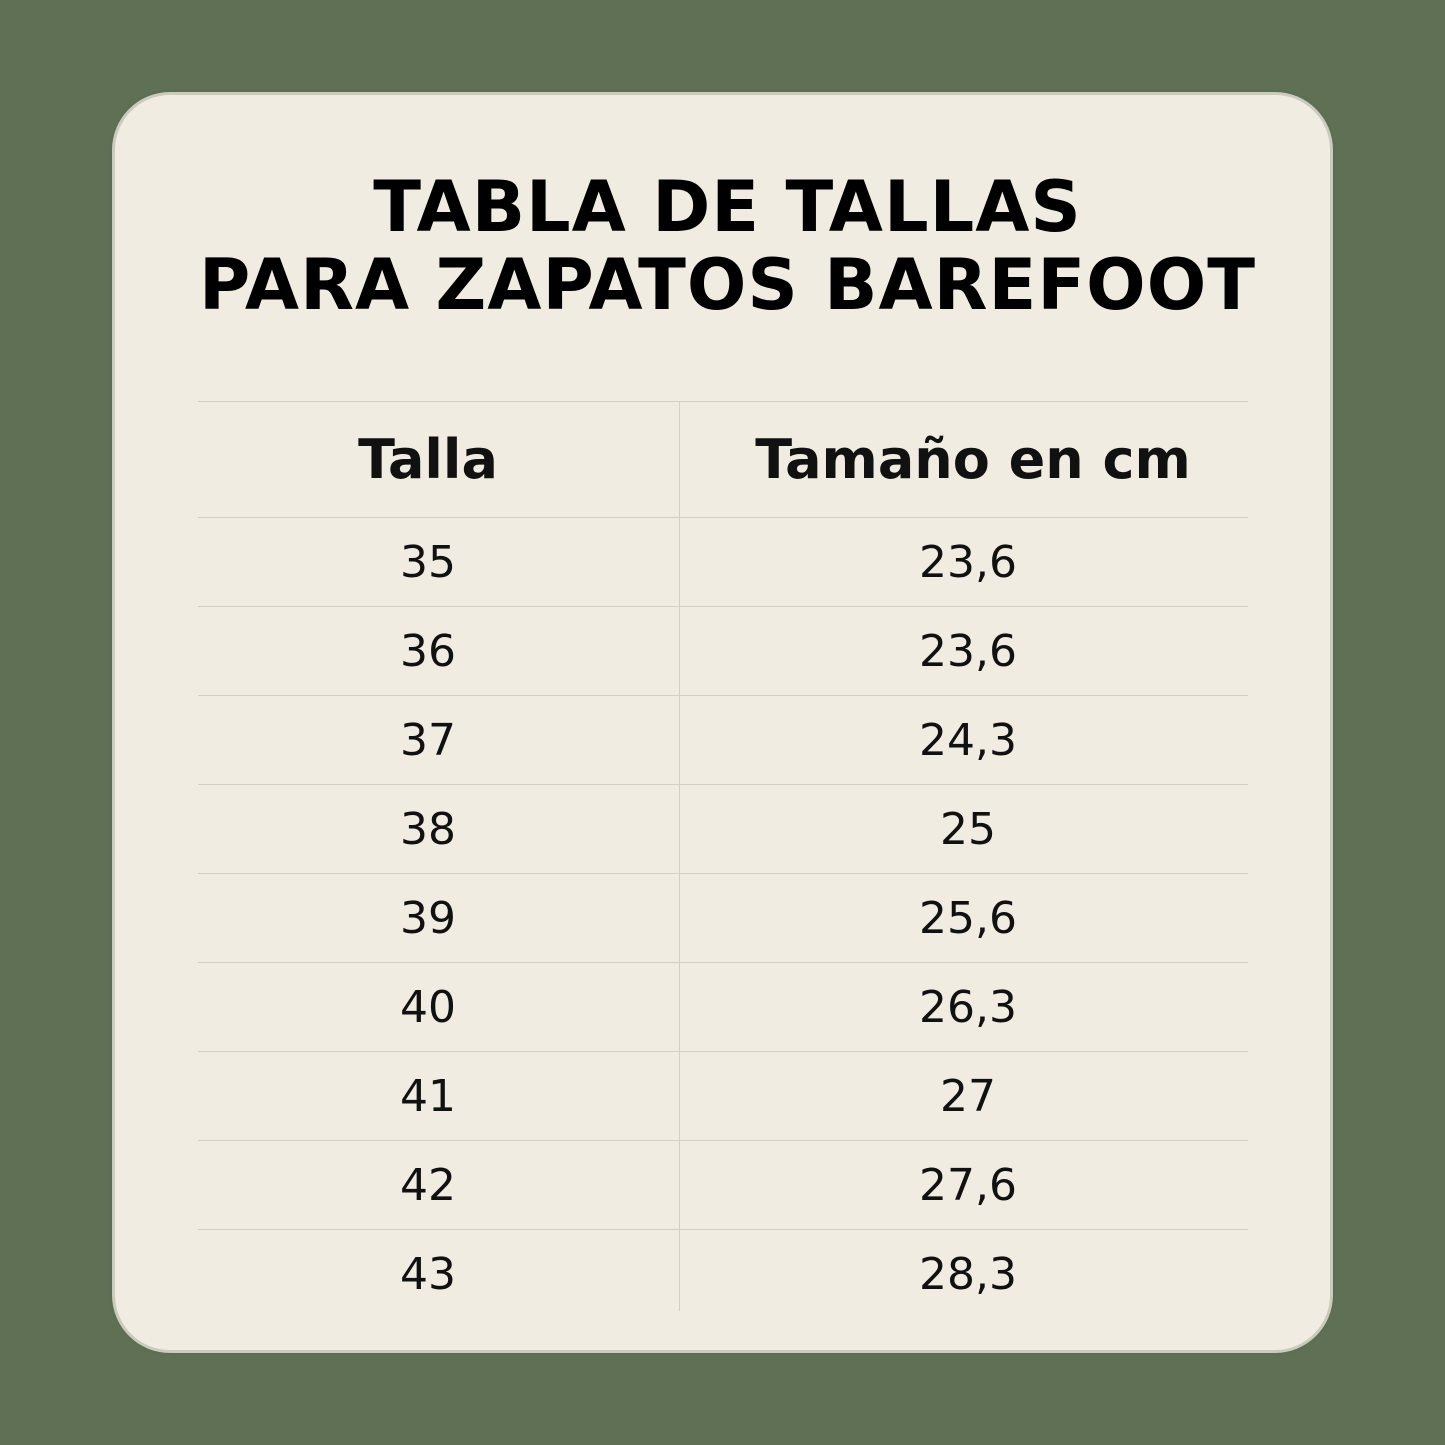 The image size is (1445, 1445). Describe the element at coordinates (968, 918) in the screenshot. I see `length-cell: 25,6` at that location.